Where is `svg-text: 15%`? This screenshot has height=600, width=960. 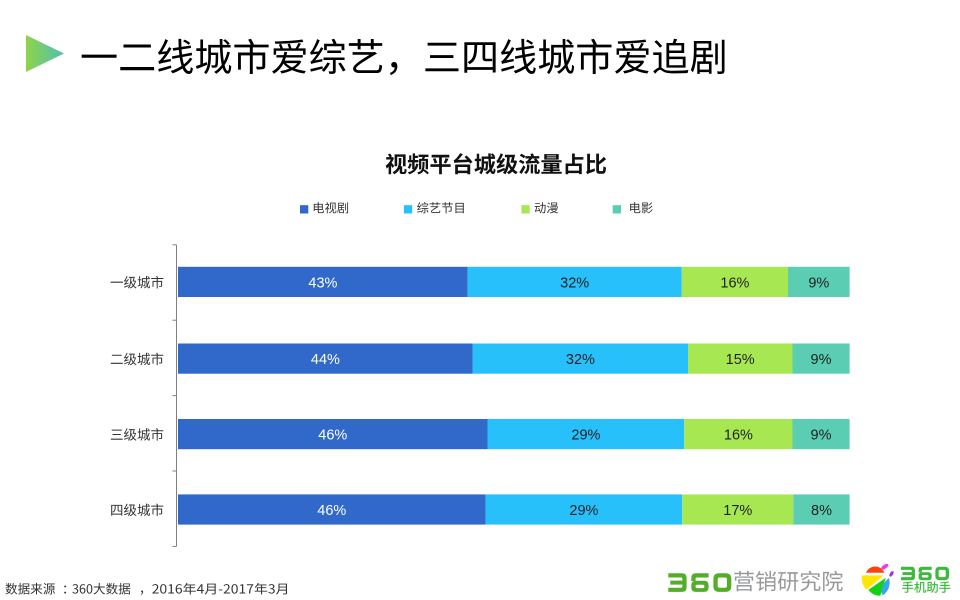 svg-text: 15% is located at coordinates (740, 360).